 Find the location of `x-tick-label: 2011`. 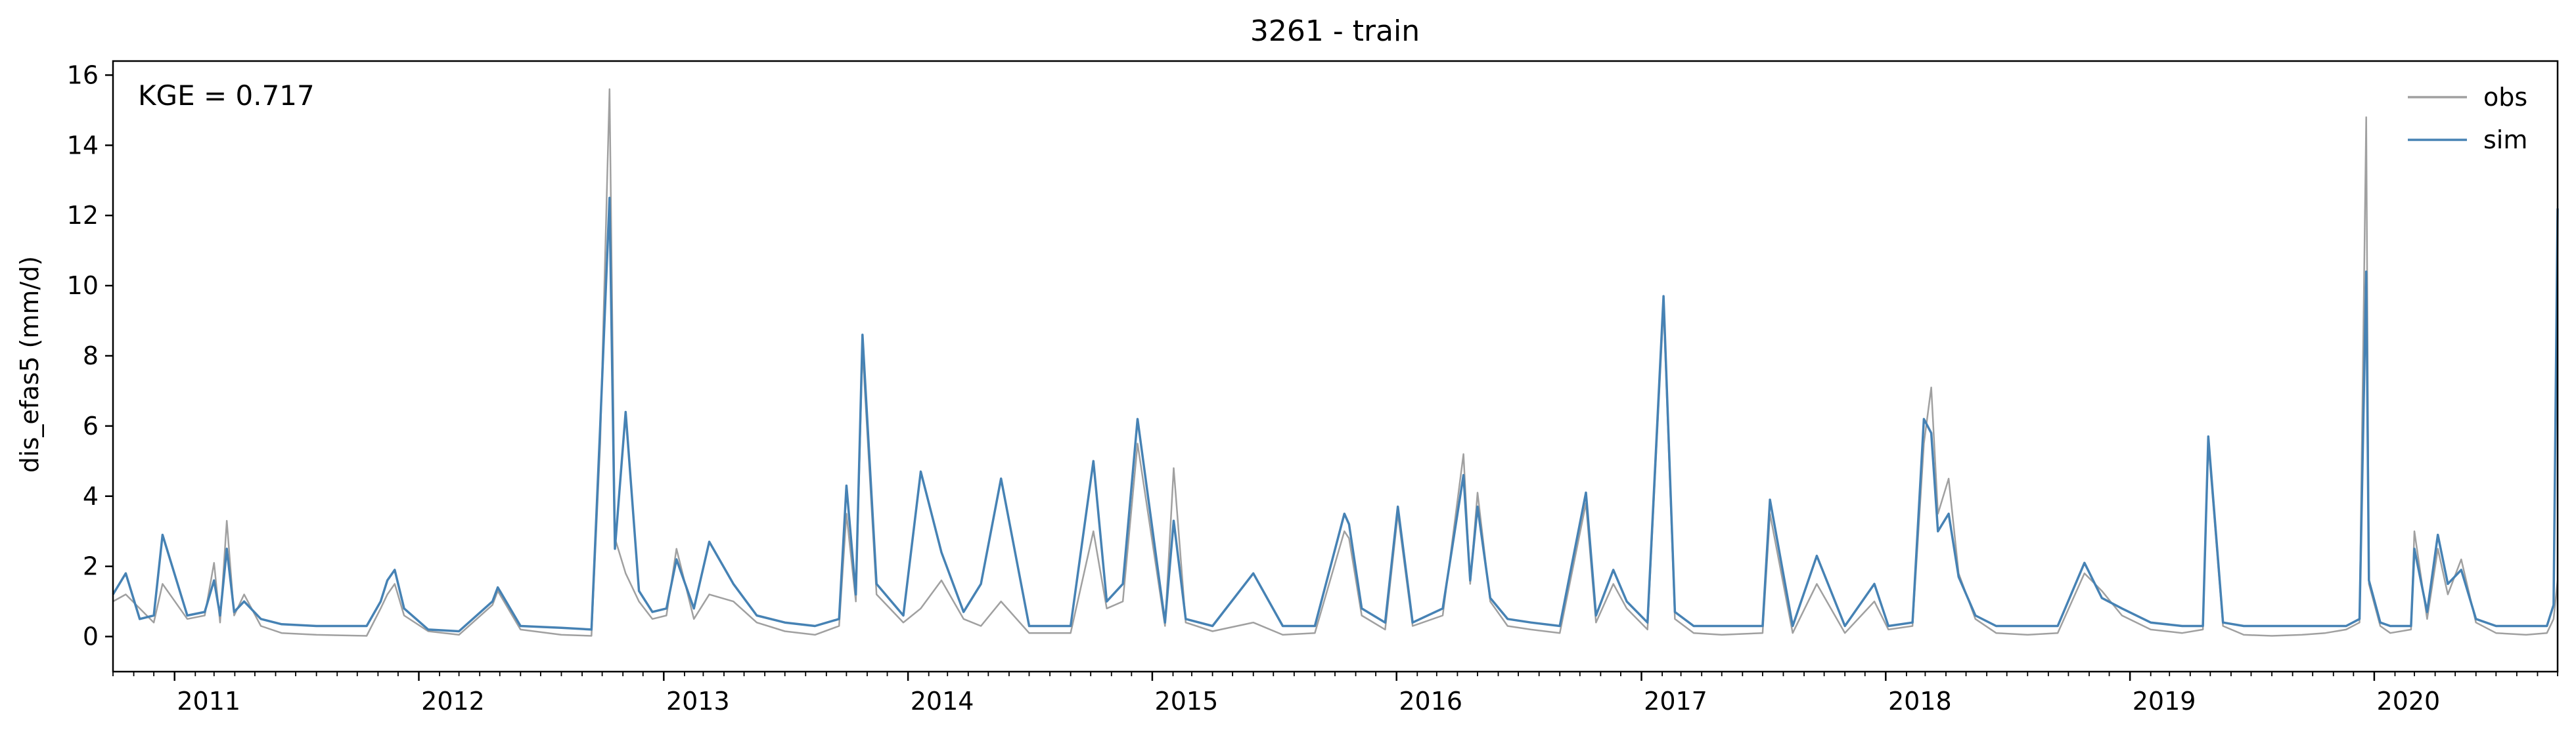

x-tick-label: 2011 is located at coordinates (208, 701).